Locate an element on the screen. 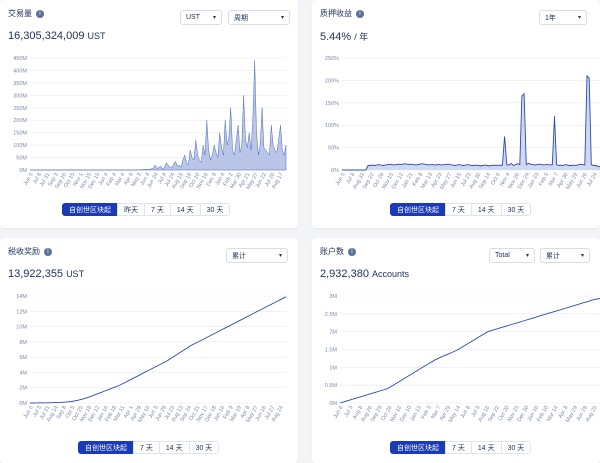  y-tick-label: 300M is located at coordinates (20, 96).